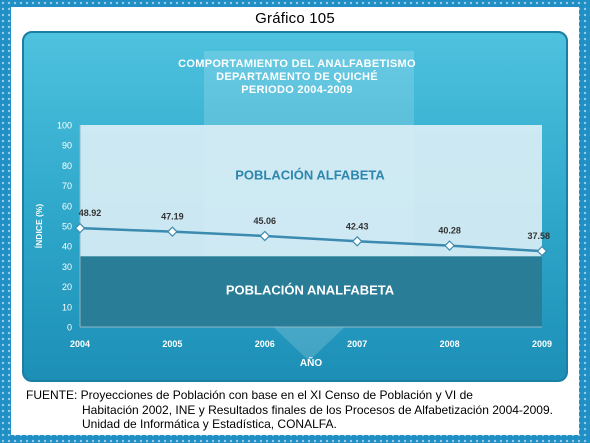 This screenshot has height=443, width=590. What do you see at coordinates (67, 287) in the screenshot?
I see `y-tick-label: 20` at bounding box center [67, 287].